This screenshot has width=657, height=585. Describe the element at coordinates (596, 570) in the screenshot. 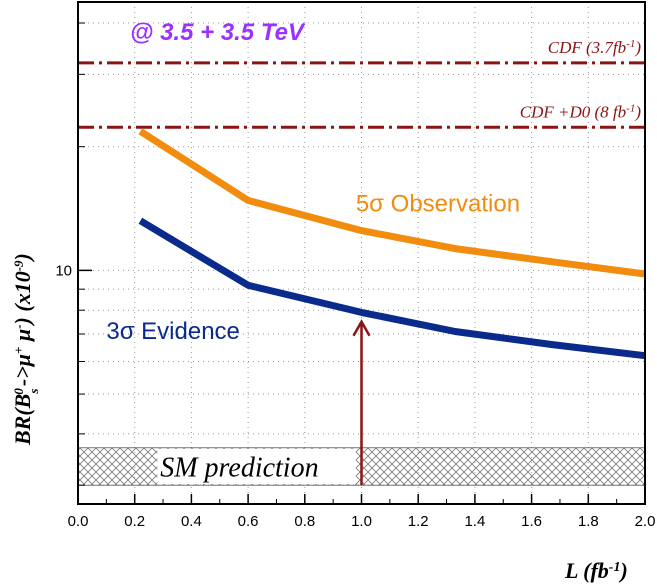

I see `x-axis-title: L (fb-1)` at that location.